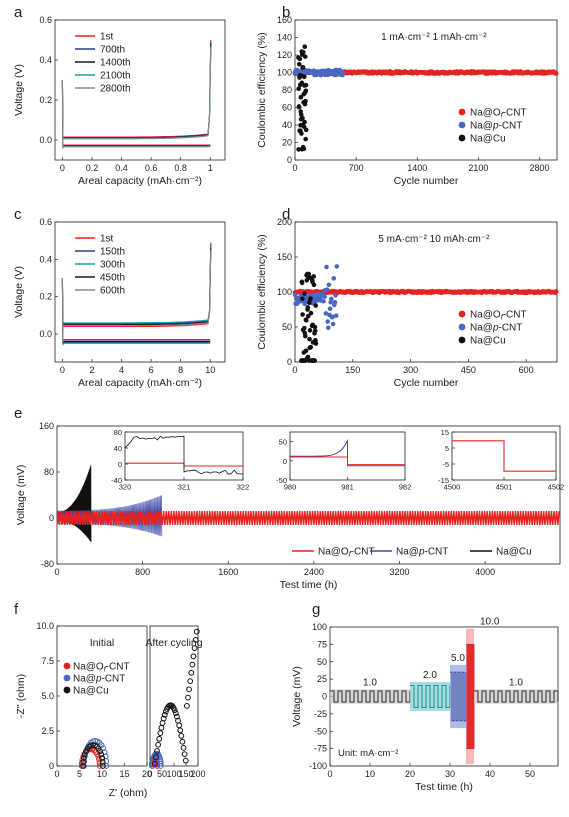 Image resolution: width=569 pixels, height=817 pixels. What do you see at coordinates (444, 787) in the screenshot?
I see `x-axis-title: Test time (h)` at bounding box center [444, 787].